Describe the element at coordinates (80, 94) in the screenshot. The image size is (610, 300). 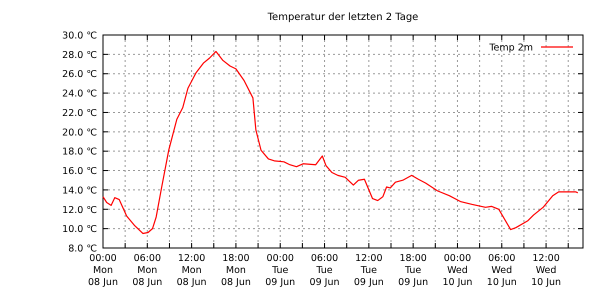
I see `y-tick-label: 24.0 ℃` at that location.